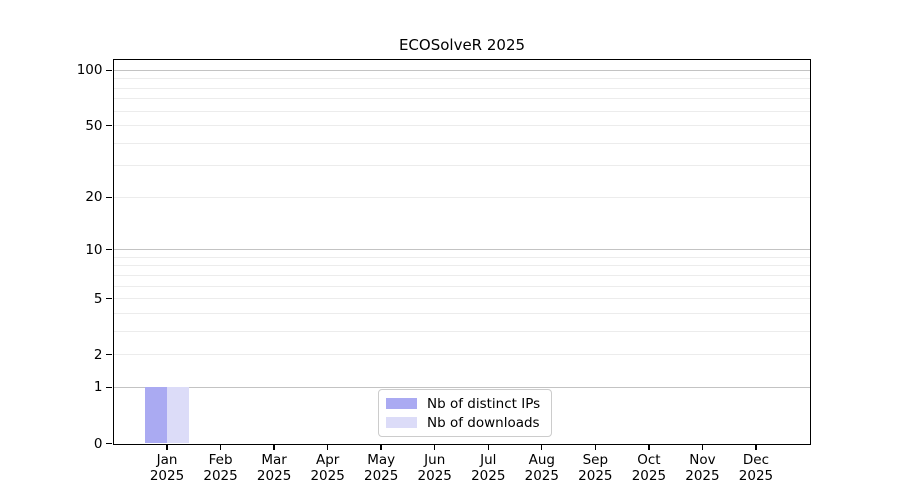 The height and width of the screenshot is (500, 900). I want to click on legend-swatch-distinct-ips, so click(401, 403).